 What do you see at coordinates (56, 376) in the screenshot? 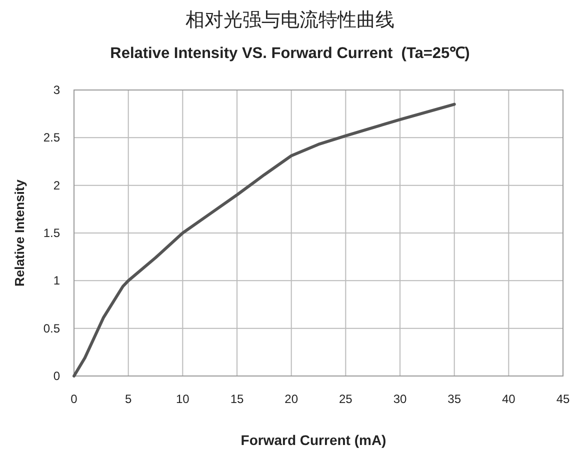
I see `y-tick-label: 0` at bounding box center [56, 376].